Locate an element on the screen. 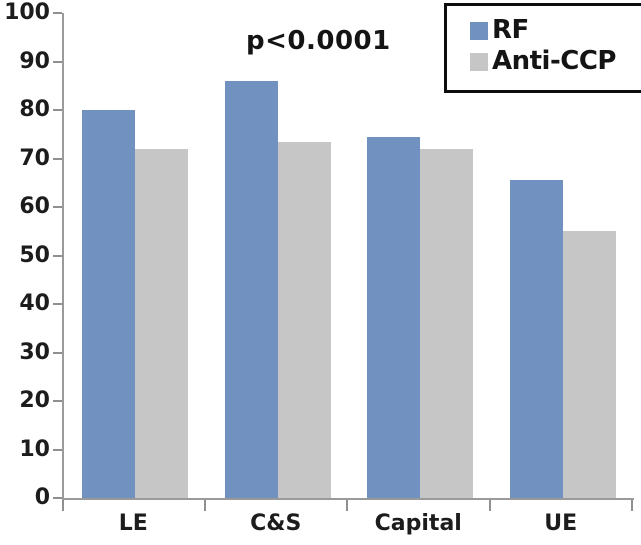 The width and height of the screenshot is (641, 545). legend: RF Anti-CCP is located at coordinates (542, 48).